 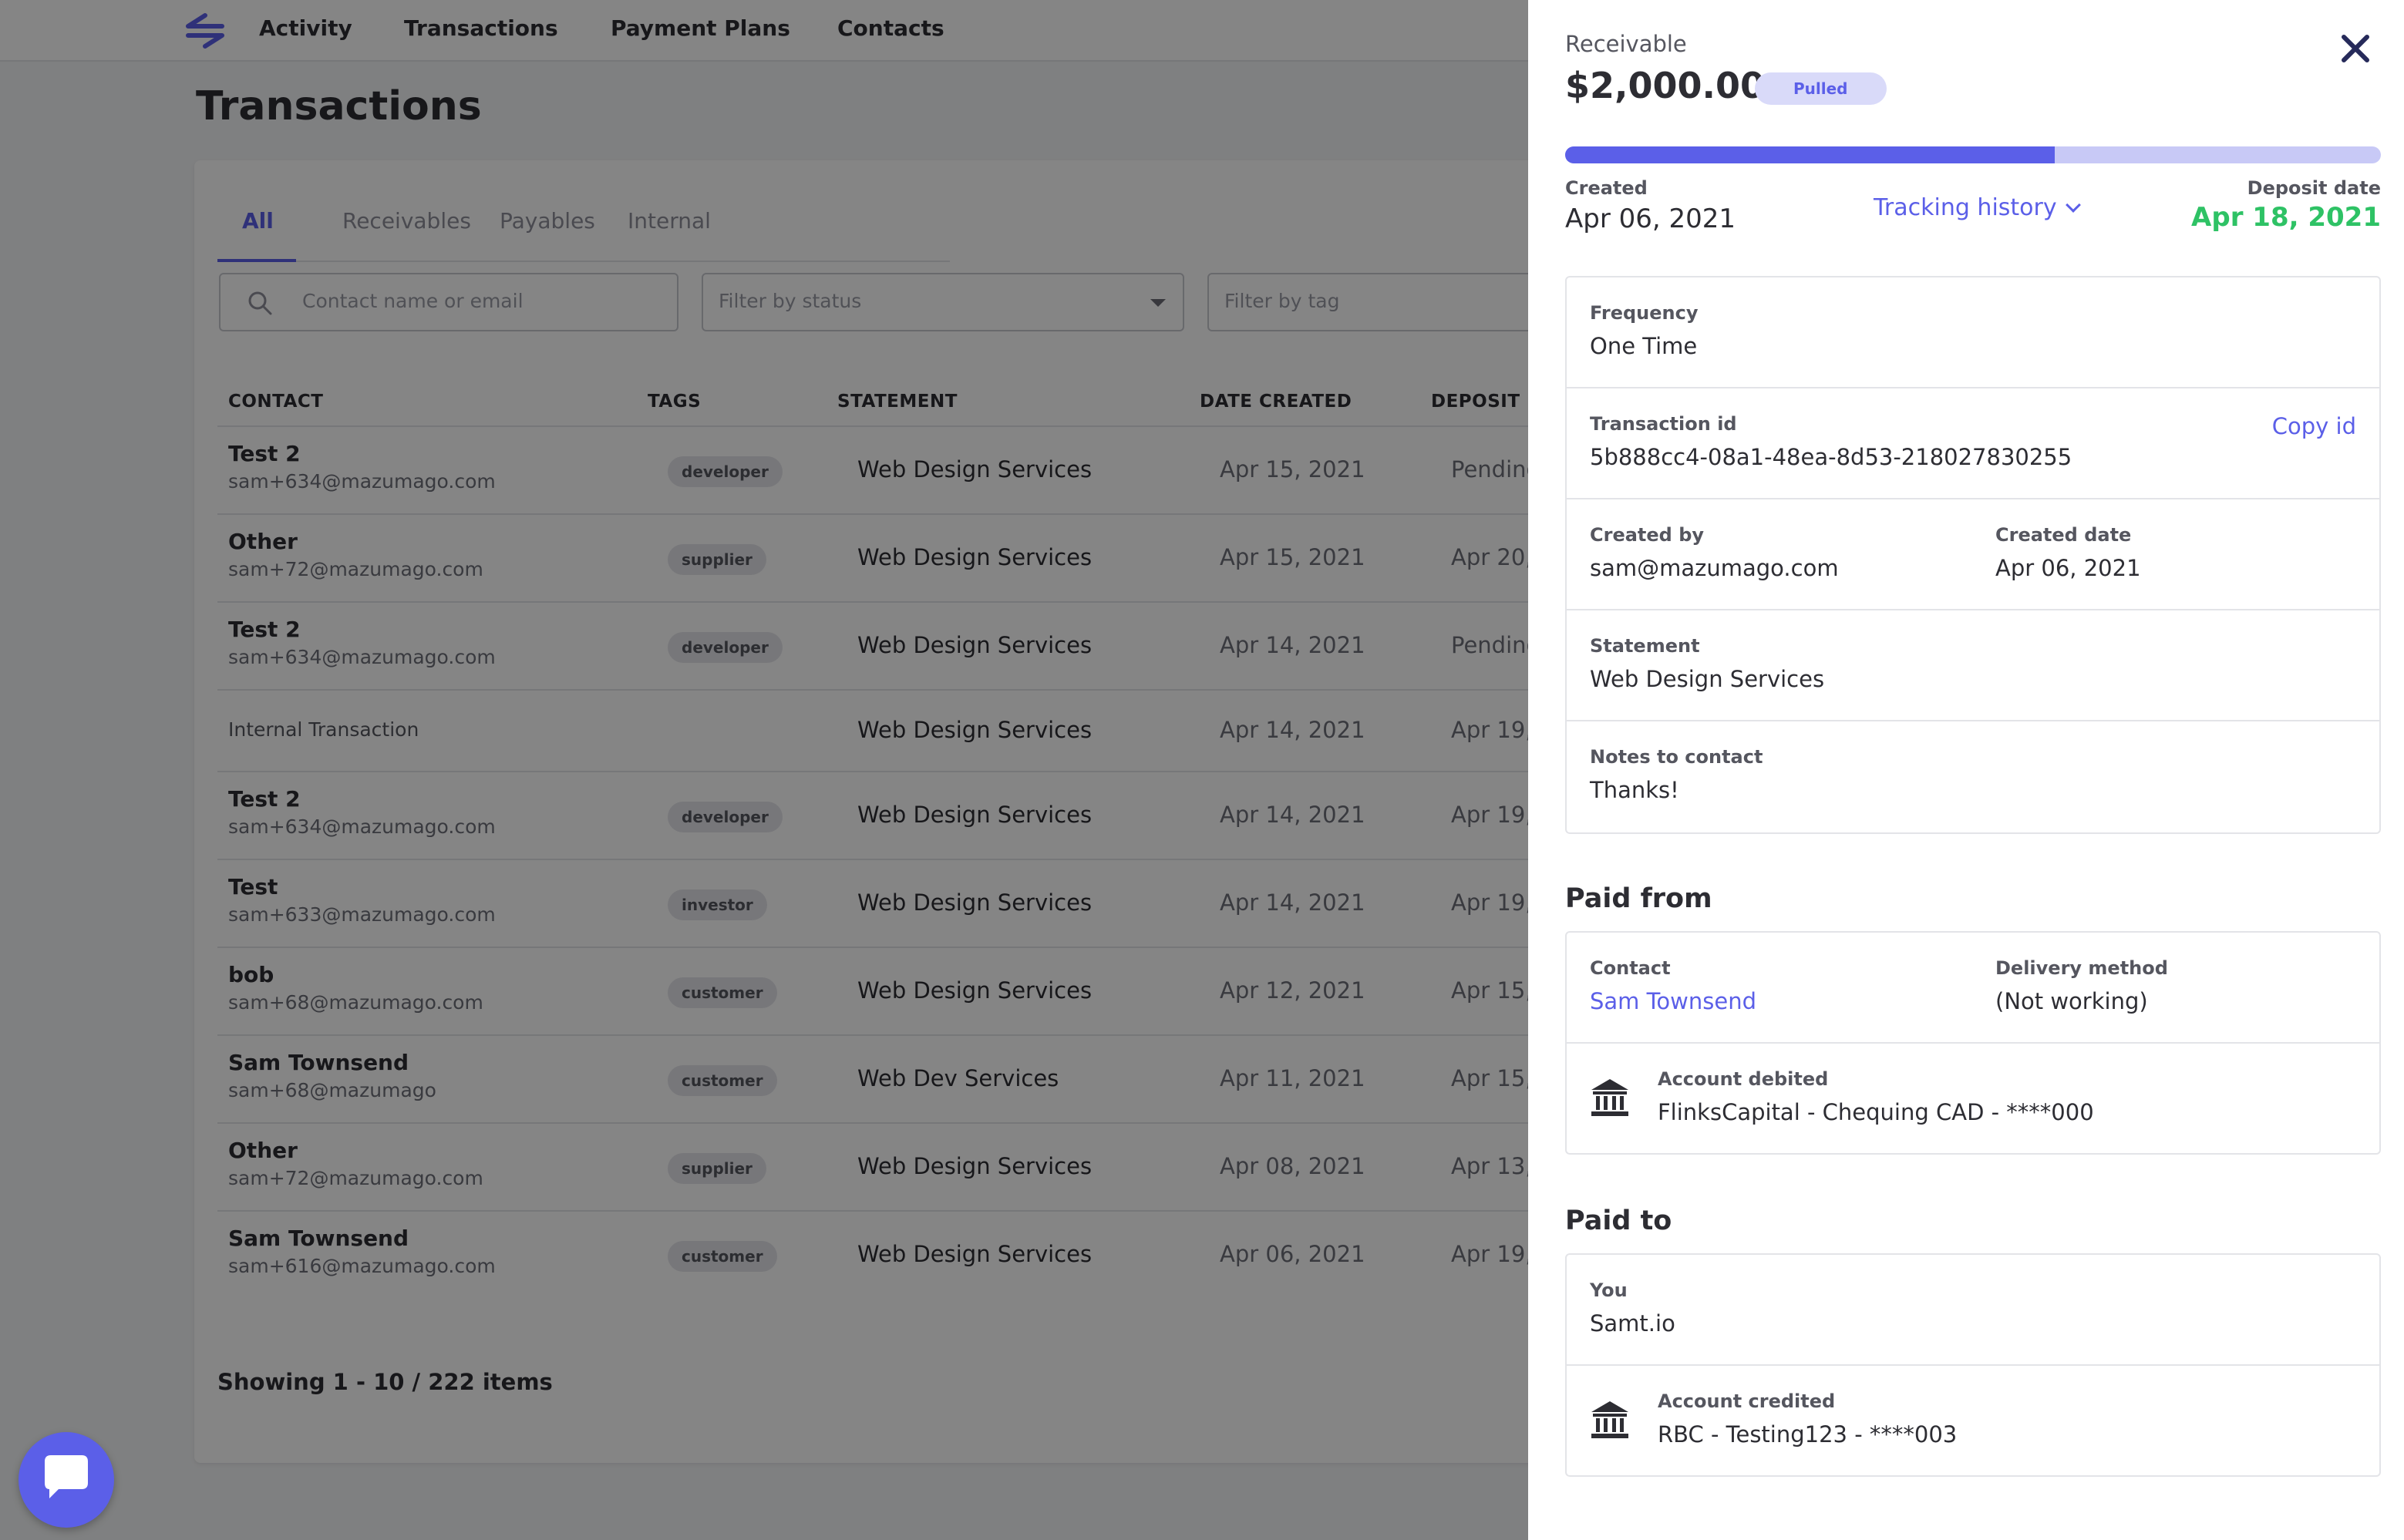 What do you see at coordinates (1618, 1220) in the screenshot?
I see `paid-to-heading: Paid to` at bounding box center [1618, 1220].